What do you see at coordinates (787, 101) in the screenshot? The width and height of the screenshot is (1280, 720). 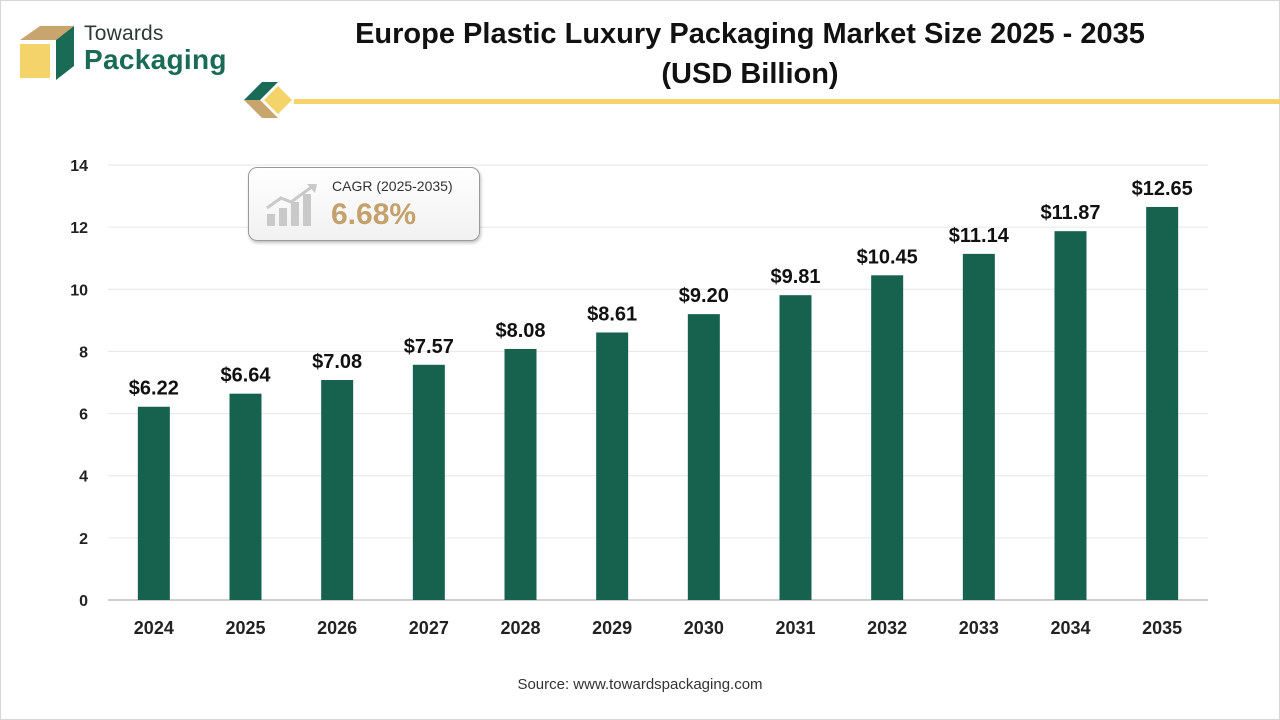 I see `title-accent-line` at bounding box center [787, 101].